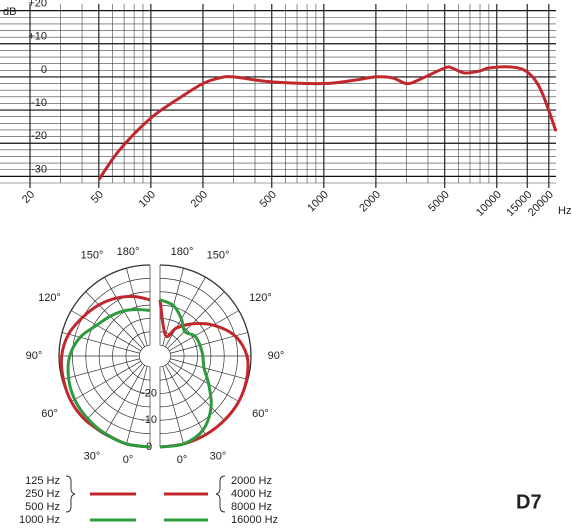 The height and width of the screenshot is (530, 572). Describe the element at coordinates (564, 211) in the screenshot. I see `x-axis-label: Hz` at that location.